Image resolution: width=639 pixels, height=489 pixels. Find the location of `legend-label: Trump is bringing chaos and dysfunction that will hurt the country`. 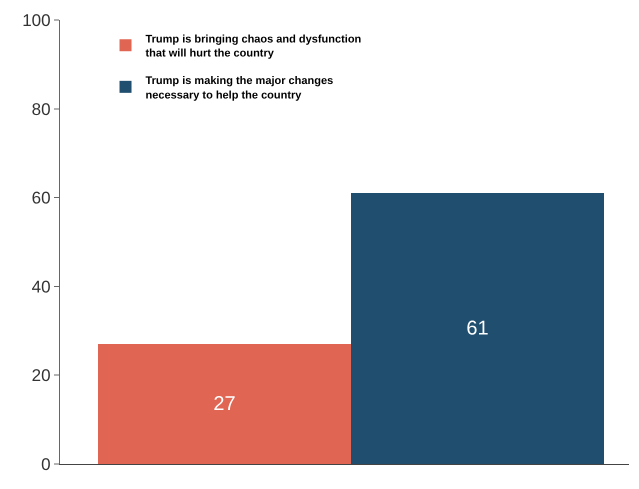

legend-label: Trump is bringing chaos and dysfunction that will hurt the country is located at coordinates (254, 46).